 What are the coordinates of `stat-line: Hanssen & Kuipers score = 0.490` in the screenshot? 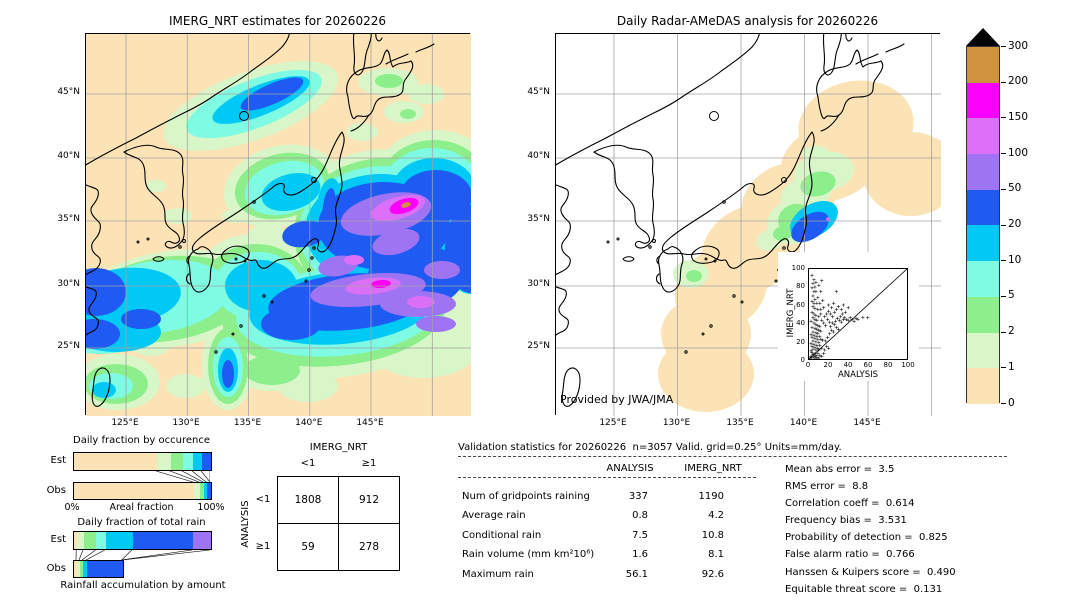 It's located at (870, 572).